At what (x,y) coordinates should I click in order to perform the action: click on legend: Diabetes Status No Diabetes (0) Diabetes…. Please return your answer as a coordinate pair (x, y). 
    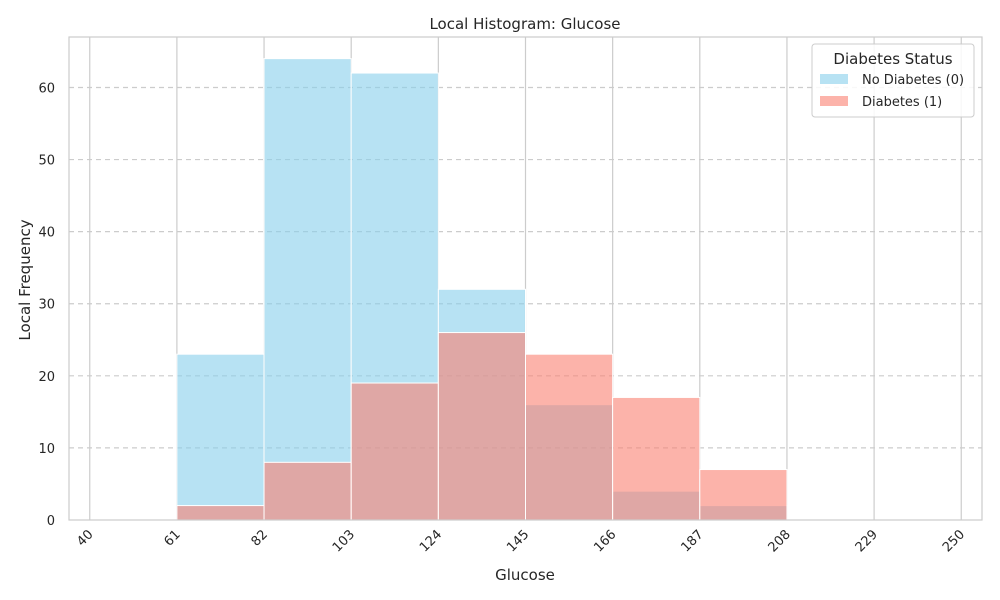
    Looking at the image, I should click on (893, 80).